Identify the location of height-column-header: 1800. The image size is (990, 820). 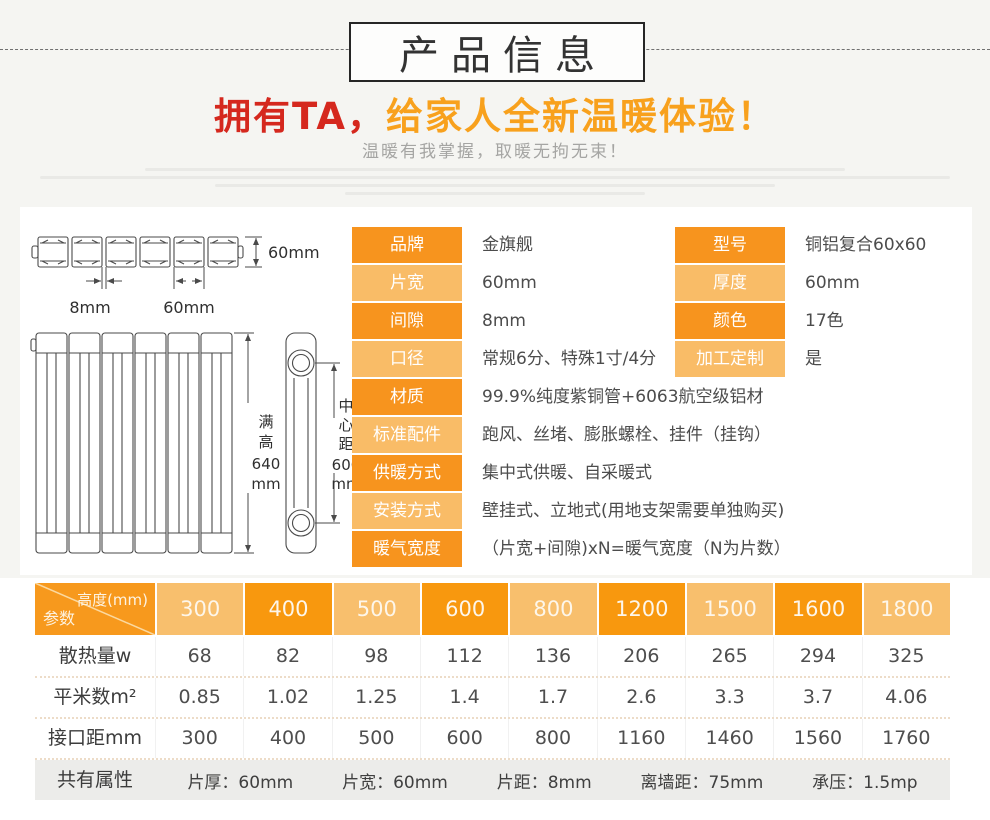
(906, 609).